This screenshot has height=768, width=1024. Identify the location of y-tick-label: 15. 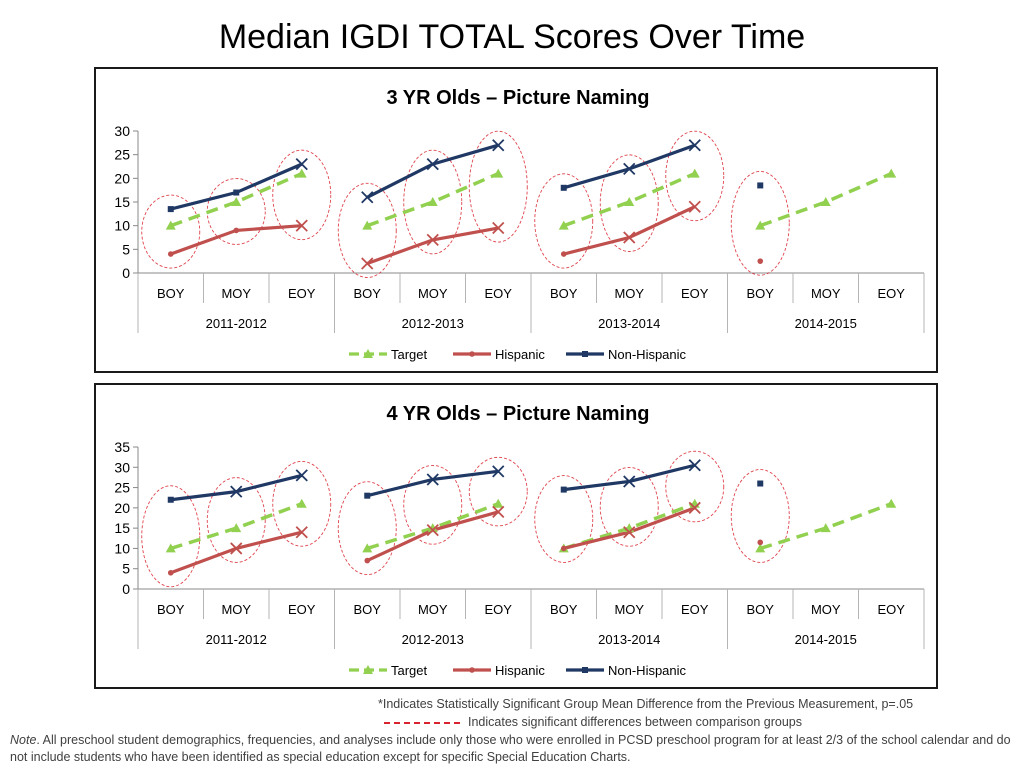
(122, 202).